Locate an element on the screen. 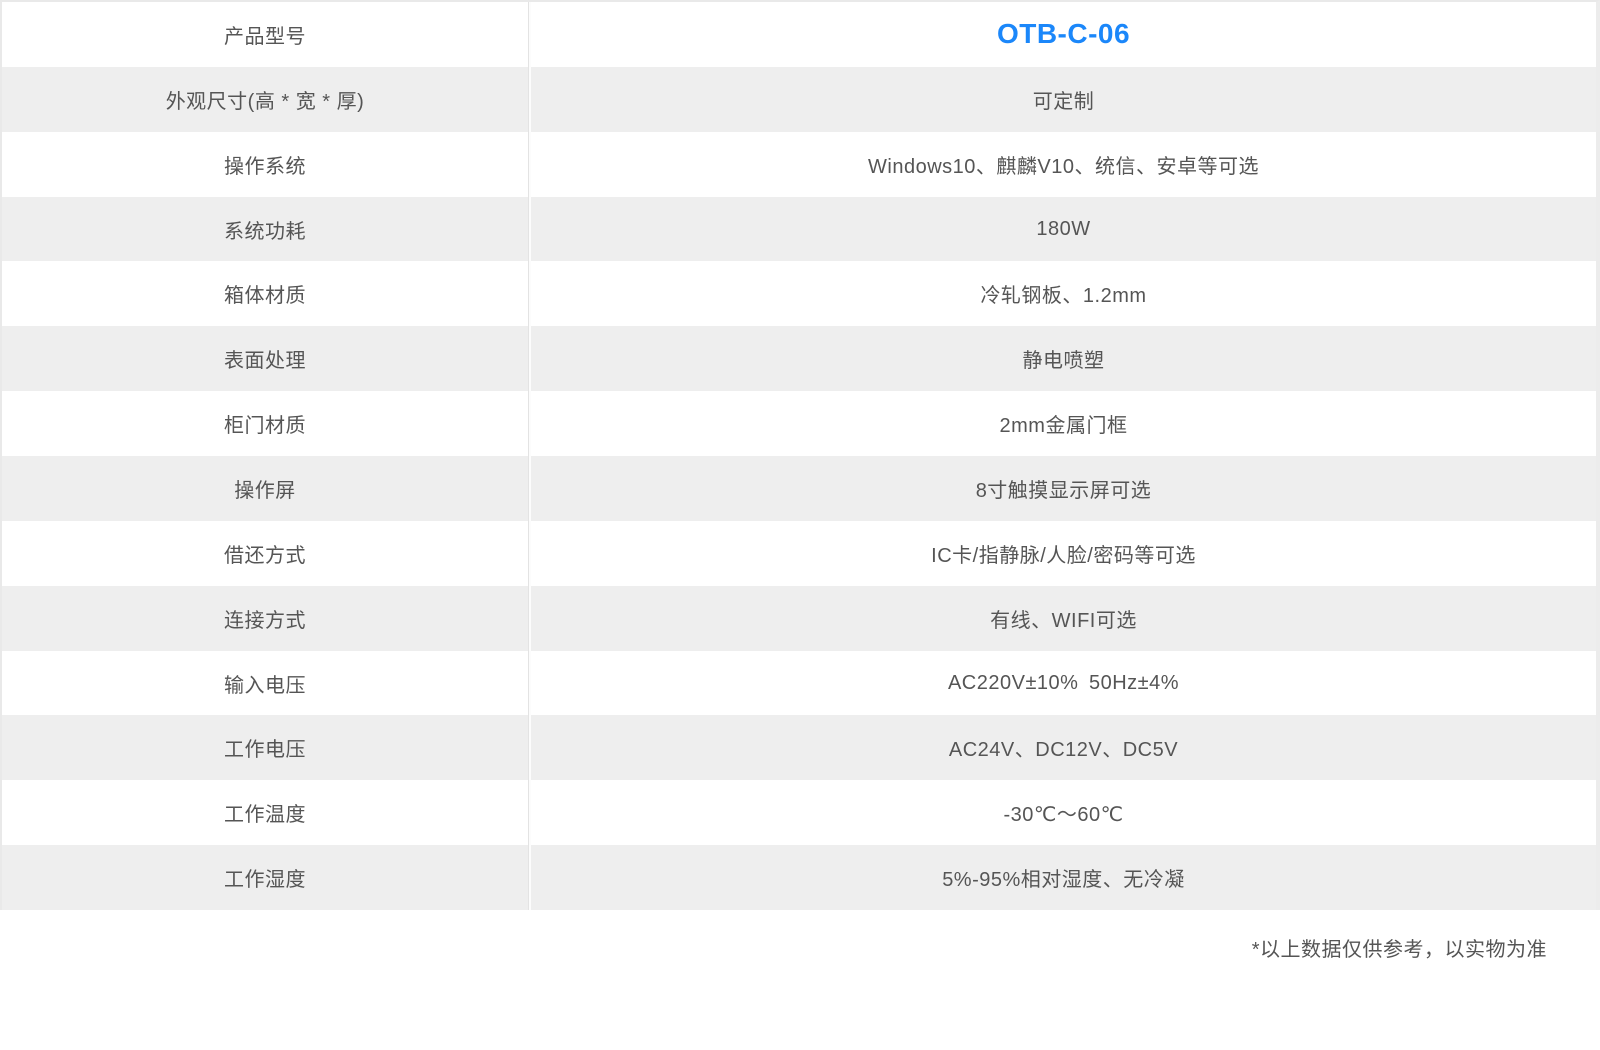 The image size is (1600, 1050). spec-label: 系统功耗 is located at coordinates (265, 231).